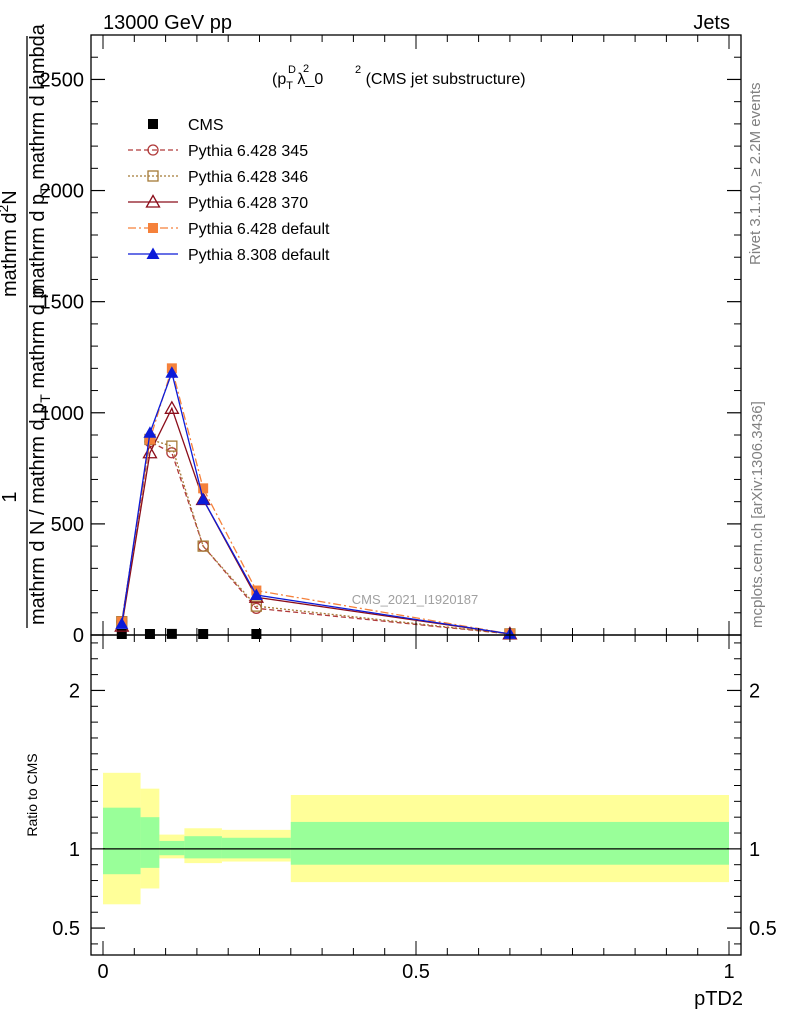 The height and width of the screenshot is (1024, 786). I want to click on plot-title-tail: 2 (CMS jet substructure), so click(440, 76).